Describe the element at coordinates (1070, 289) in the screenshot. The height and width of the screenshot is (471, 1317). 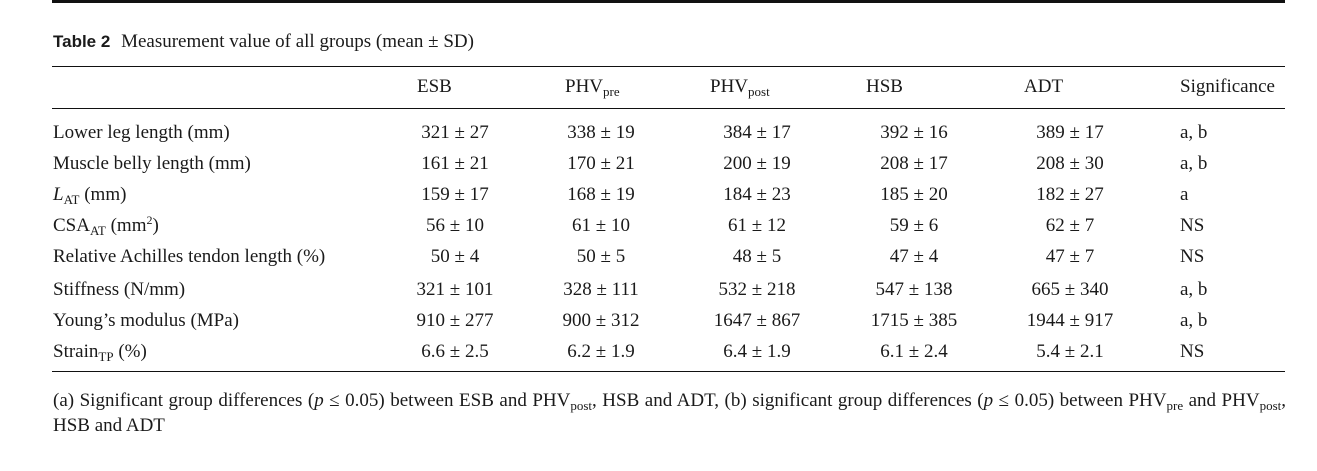
I see `cell-adt: 665 ± 340` at that location.